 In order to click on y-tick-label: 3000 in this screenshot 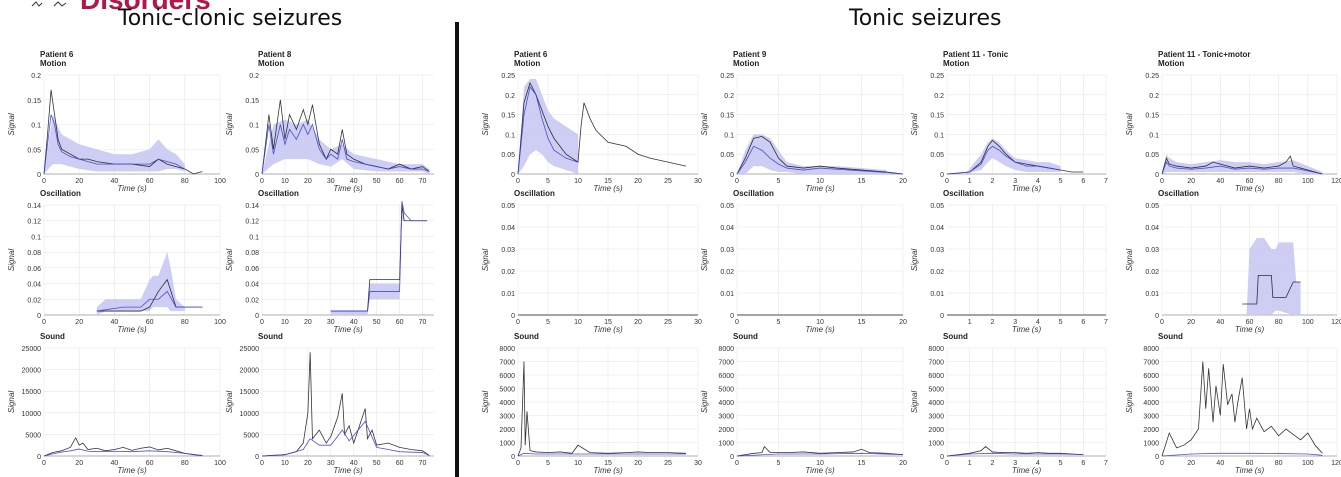, I will do `click(507, 417)`.